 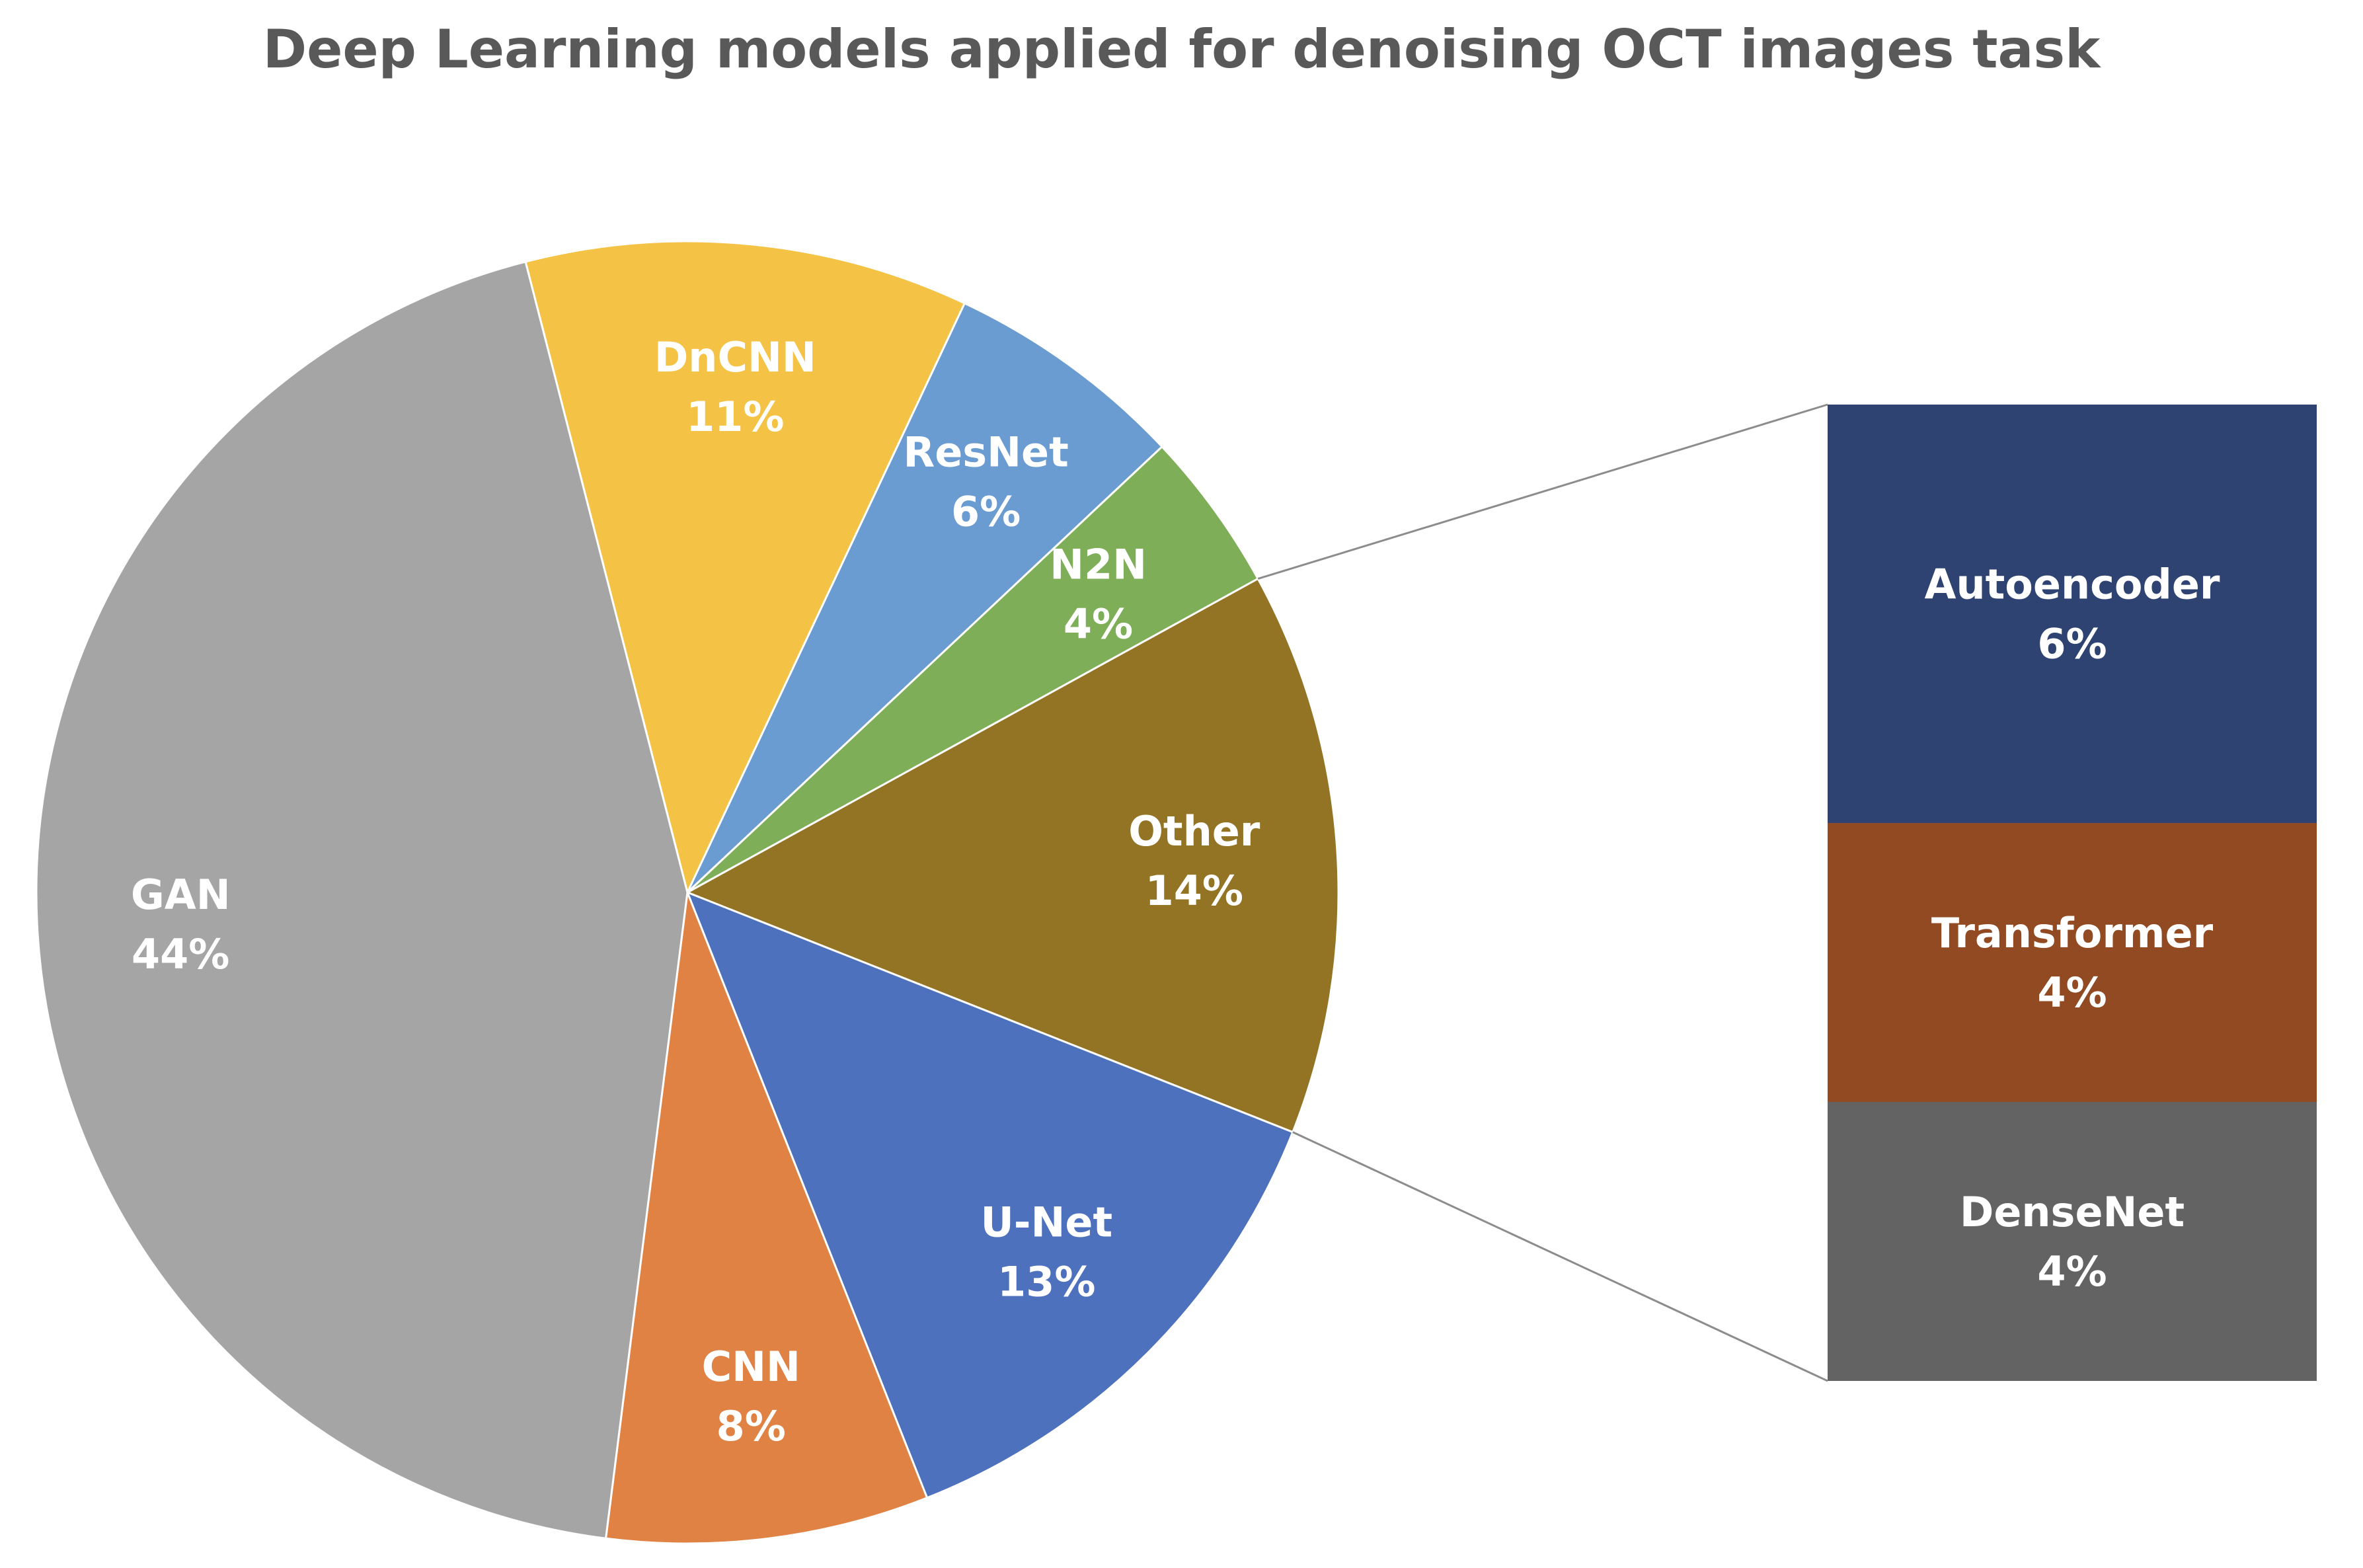 What do you see at coordinates (985, 481) in the screenshot?
I see `slice-label-resnet: ResNet 6%` at bounding box center [985, 481].